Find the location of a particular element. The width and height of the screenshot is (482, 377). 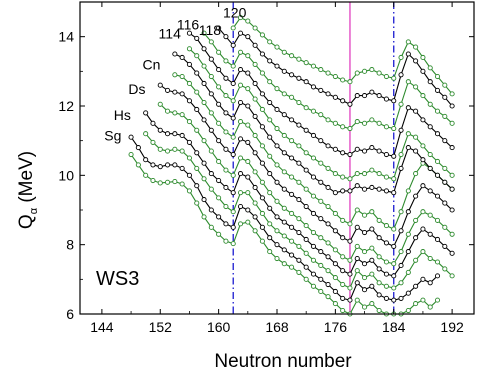

x-tick-label: 192 is located at coordinates (452, 327).